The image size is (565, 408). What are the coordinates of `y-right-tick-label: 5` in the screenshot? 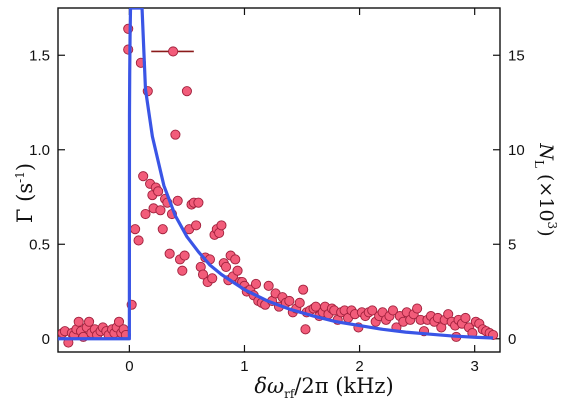 It's located at (512, 244).